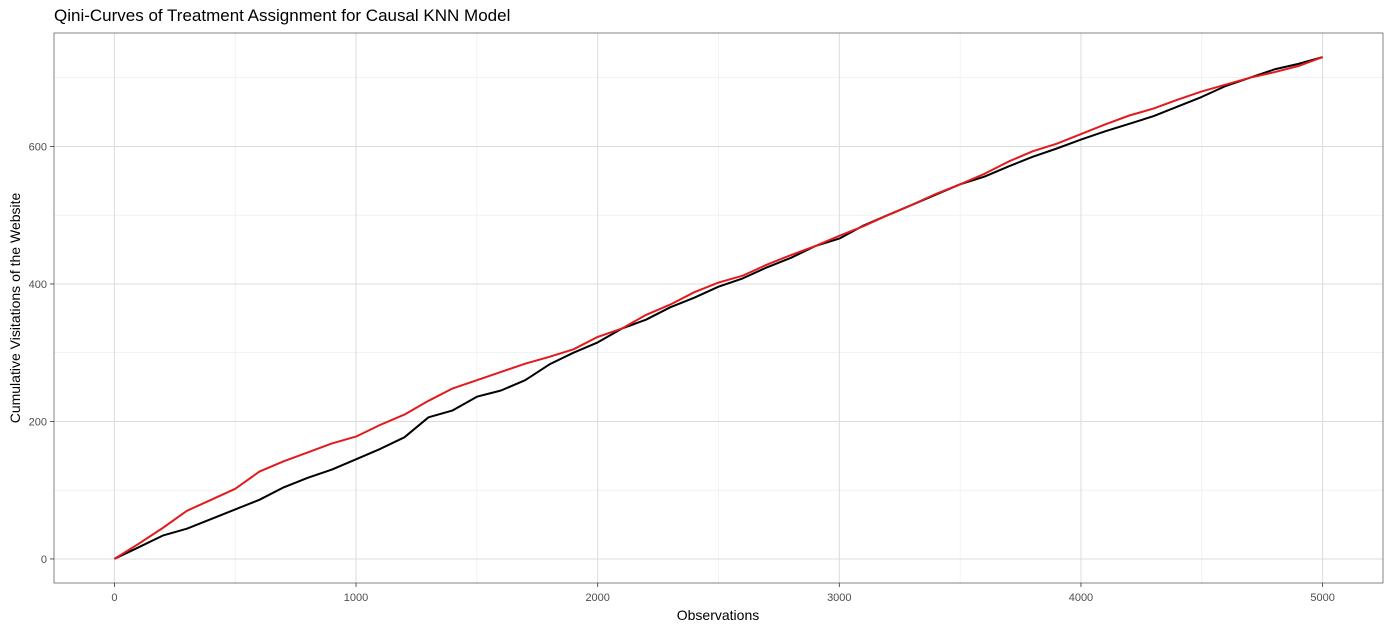  I want to click on y-axis-label: Cumulative Visitations of the Website, so click(15, 307).